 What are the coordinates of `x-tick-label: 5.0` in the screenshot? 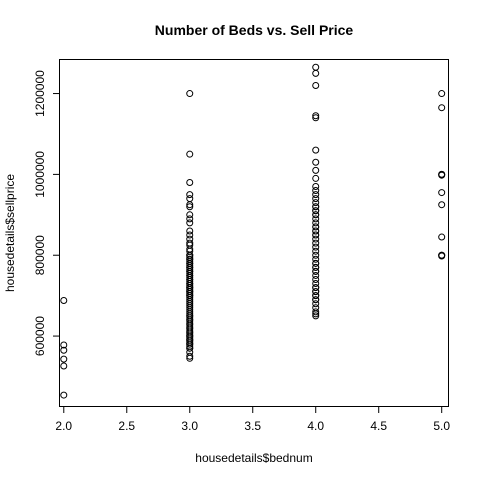 It's located at (441, 426).